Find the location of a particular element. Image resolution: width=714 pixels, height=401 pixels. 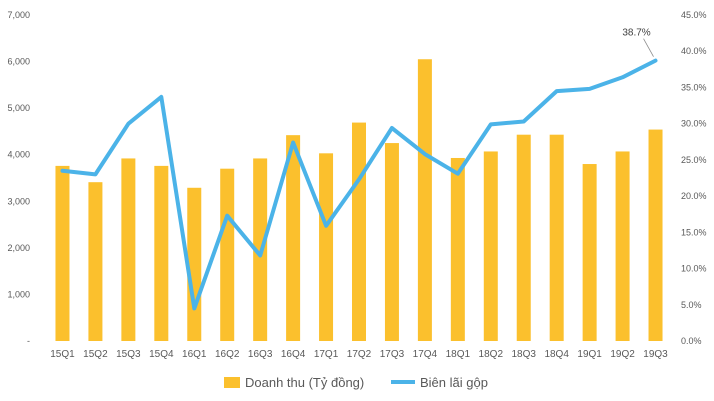

left-tick-label: 4,000 is located at coordinates (18, 155).